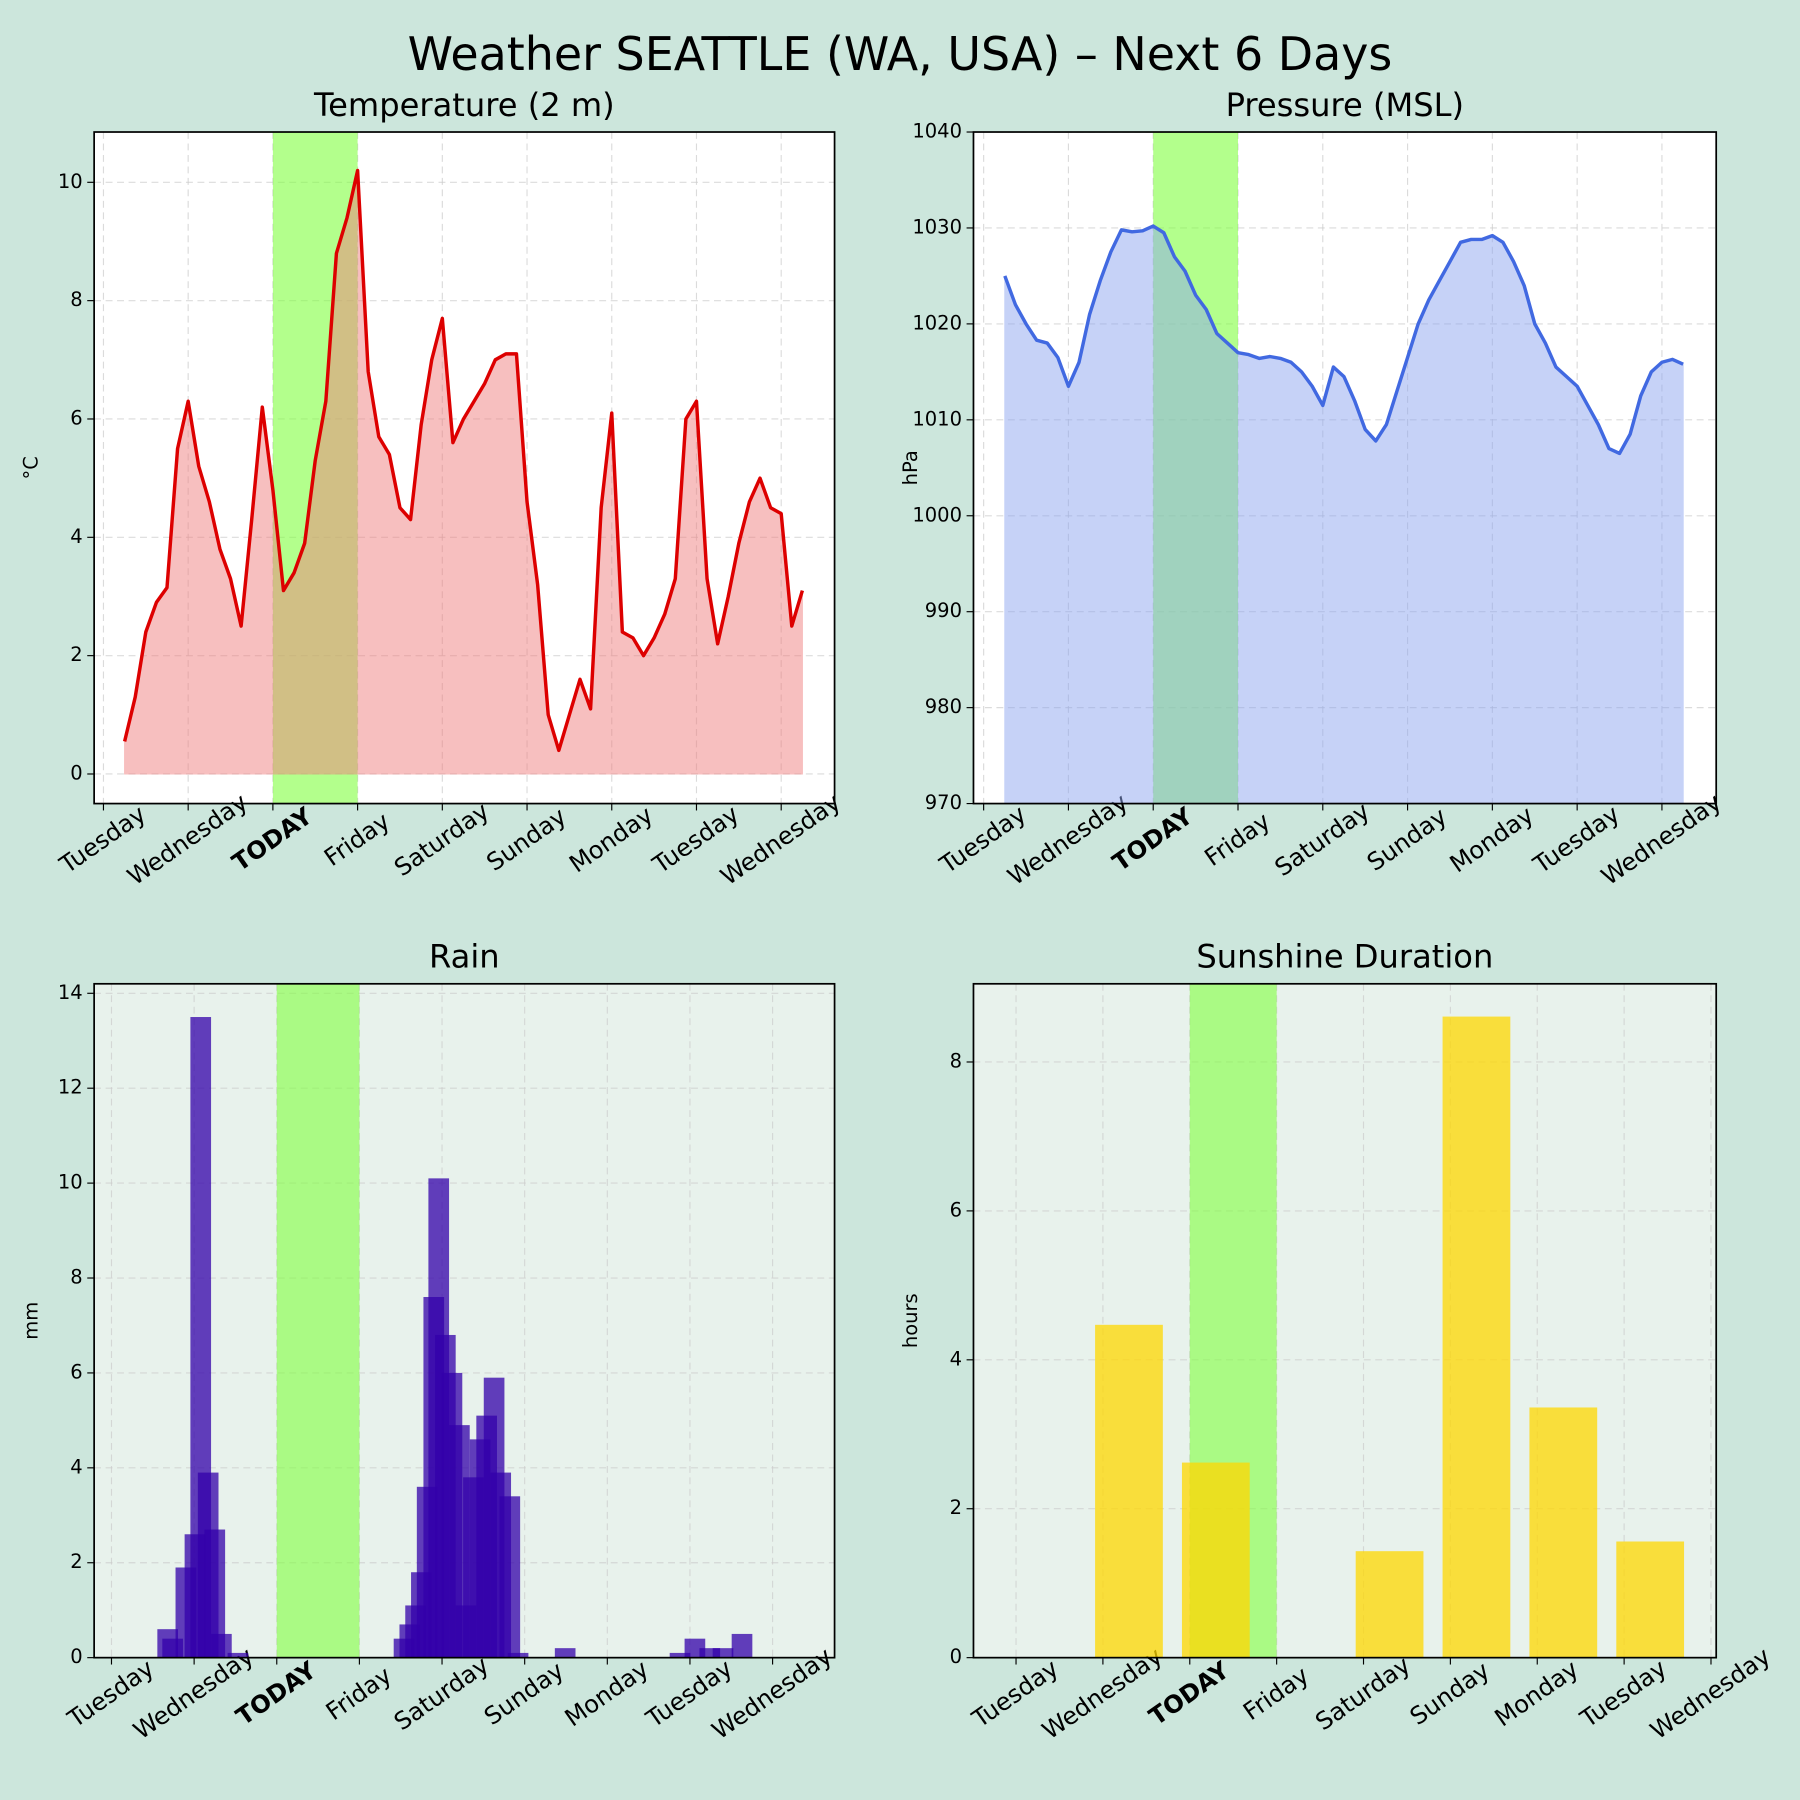 This screenshot has height=1800, width=1800. What do you see at coordinates (937, 418) in the screenshot?
I see `y-tick-label: 1010` at bounding box center [937, 418].